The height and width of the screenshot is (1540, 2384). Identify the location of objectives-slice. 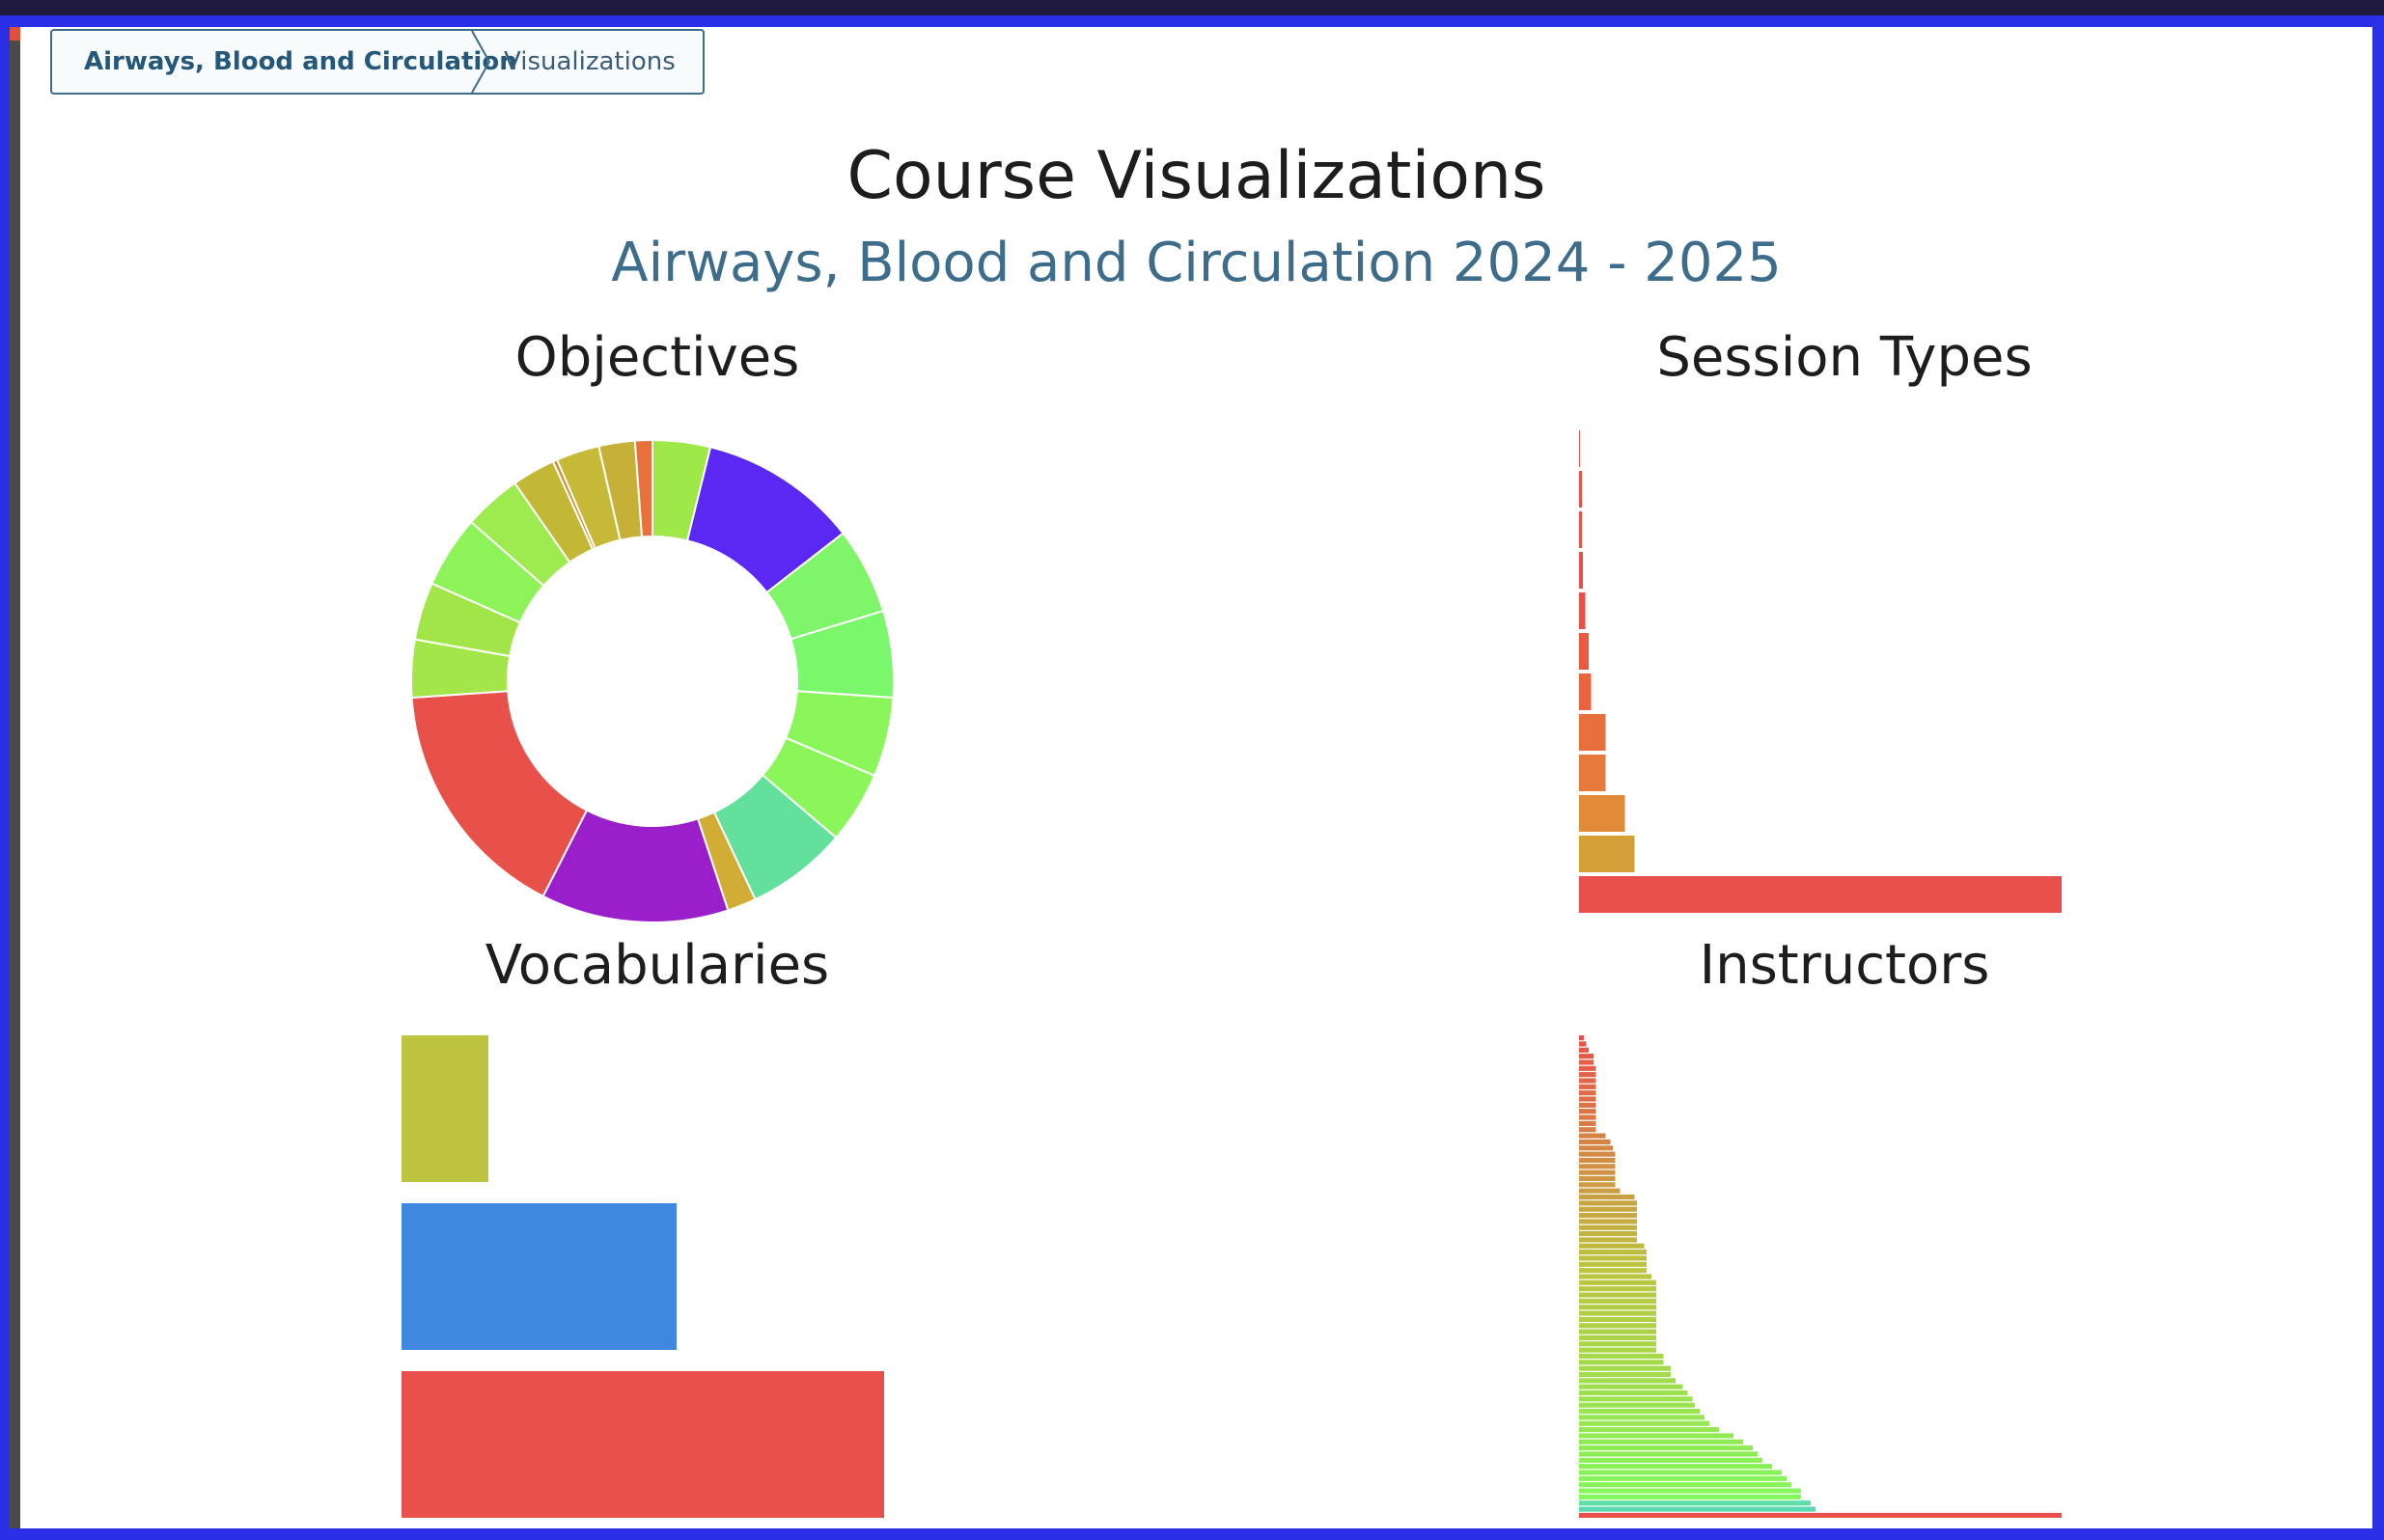
(643, 488).